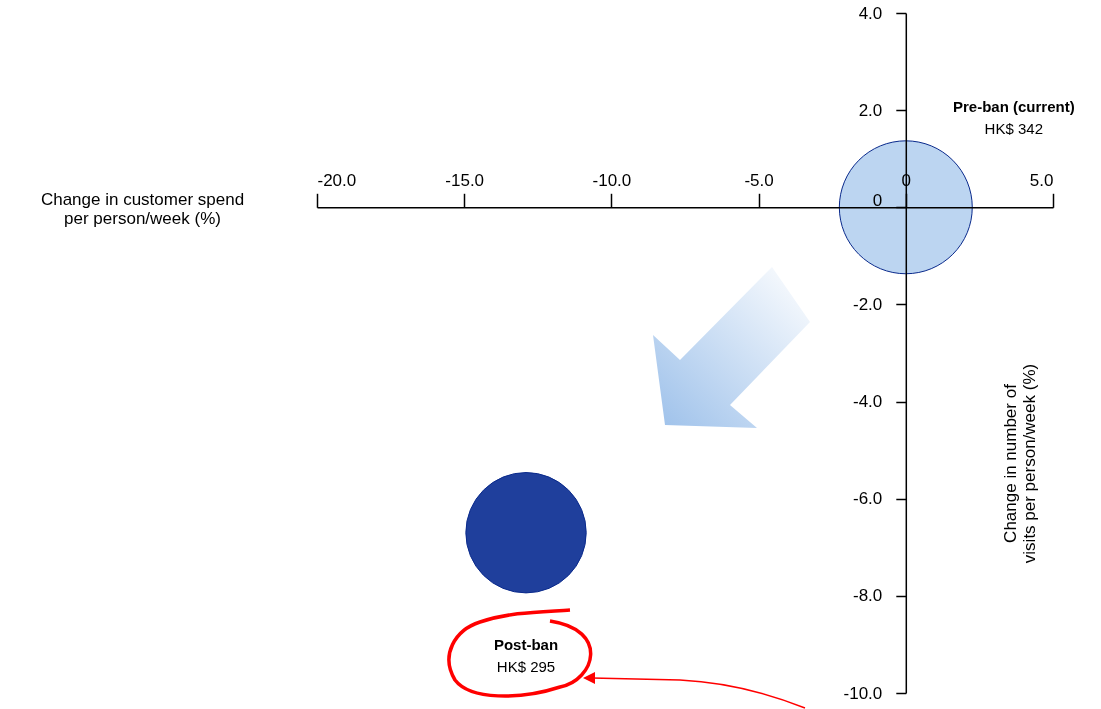  I want to click on x-tick-label: -10.0, so click(612, 180).